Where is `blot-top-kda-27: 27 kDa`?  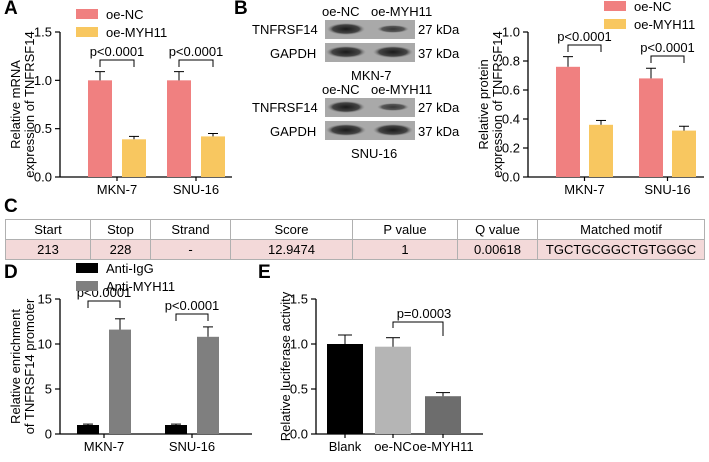 blot-top-kda-27: 27 kDa is located at coordinates (439, 29).